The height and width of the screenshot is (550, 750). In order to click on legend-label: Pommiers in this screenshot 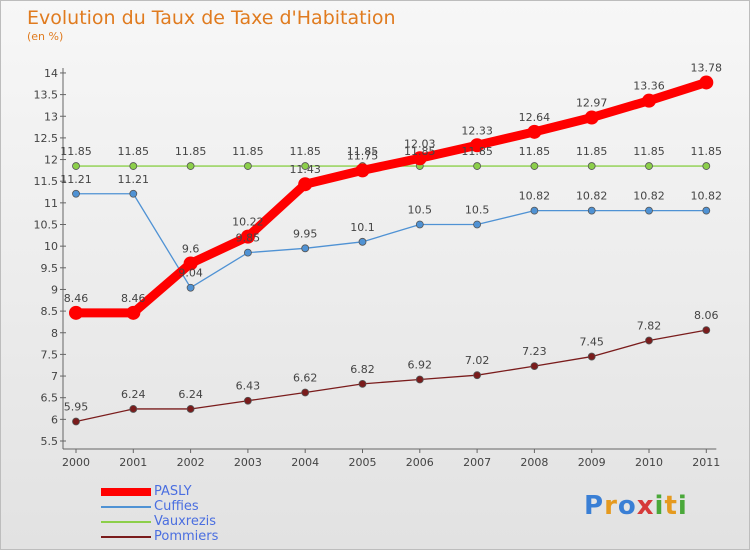, I will do `click(186, 536)`.